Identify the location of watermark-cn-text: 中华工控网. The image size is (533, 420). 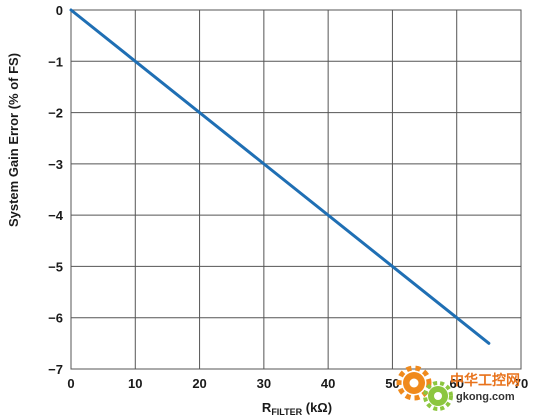
(485, 380).